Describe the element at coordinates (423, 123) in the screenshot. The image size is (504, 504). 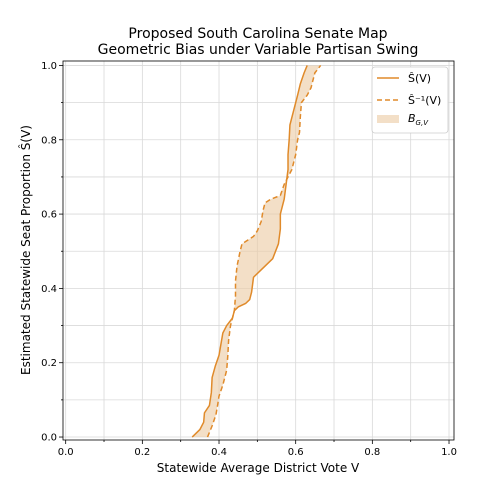
I see `legend-label-fill-subscript: G,V` at that location.